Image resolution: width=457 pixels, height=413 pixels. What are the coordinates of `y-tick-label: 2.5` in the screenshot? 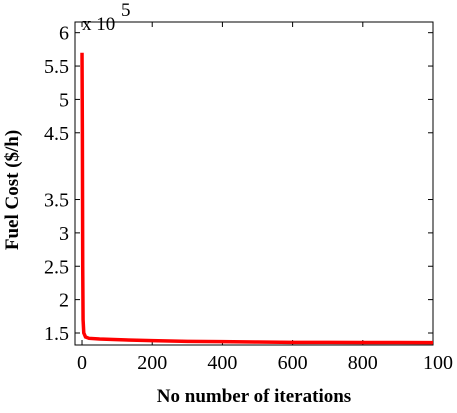 It's located at (56, 267).